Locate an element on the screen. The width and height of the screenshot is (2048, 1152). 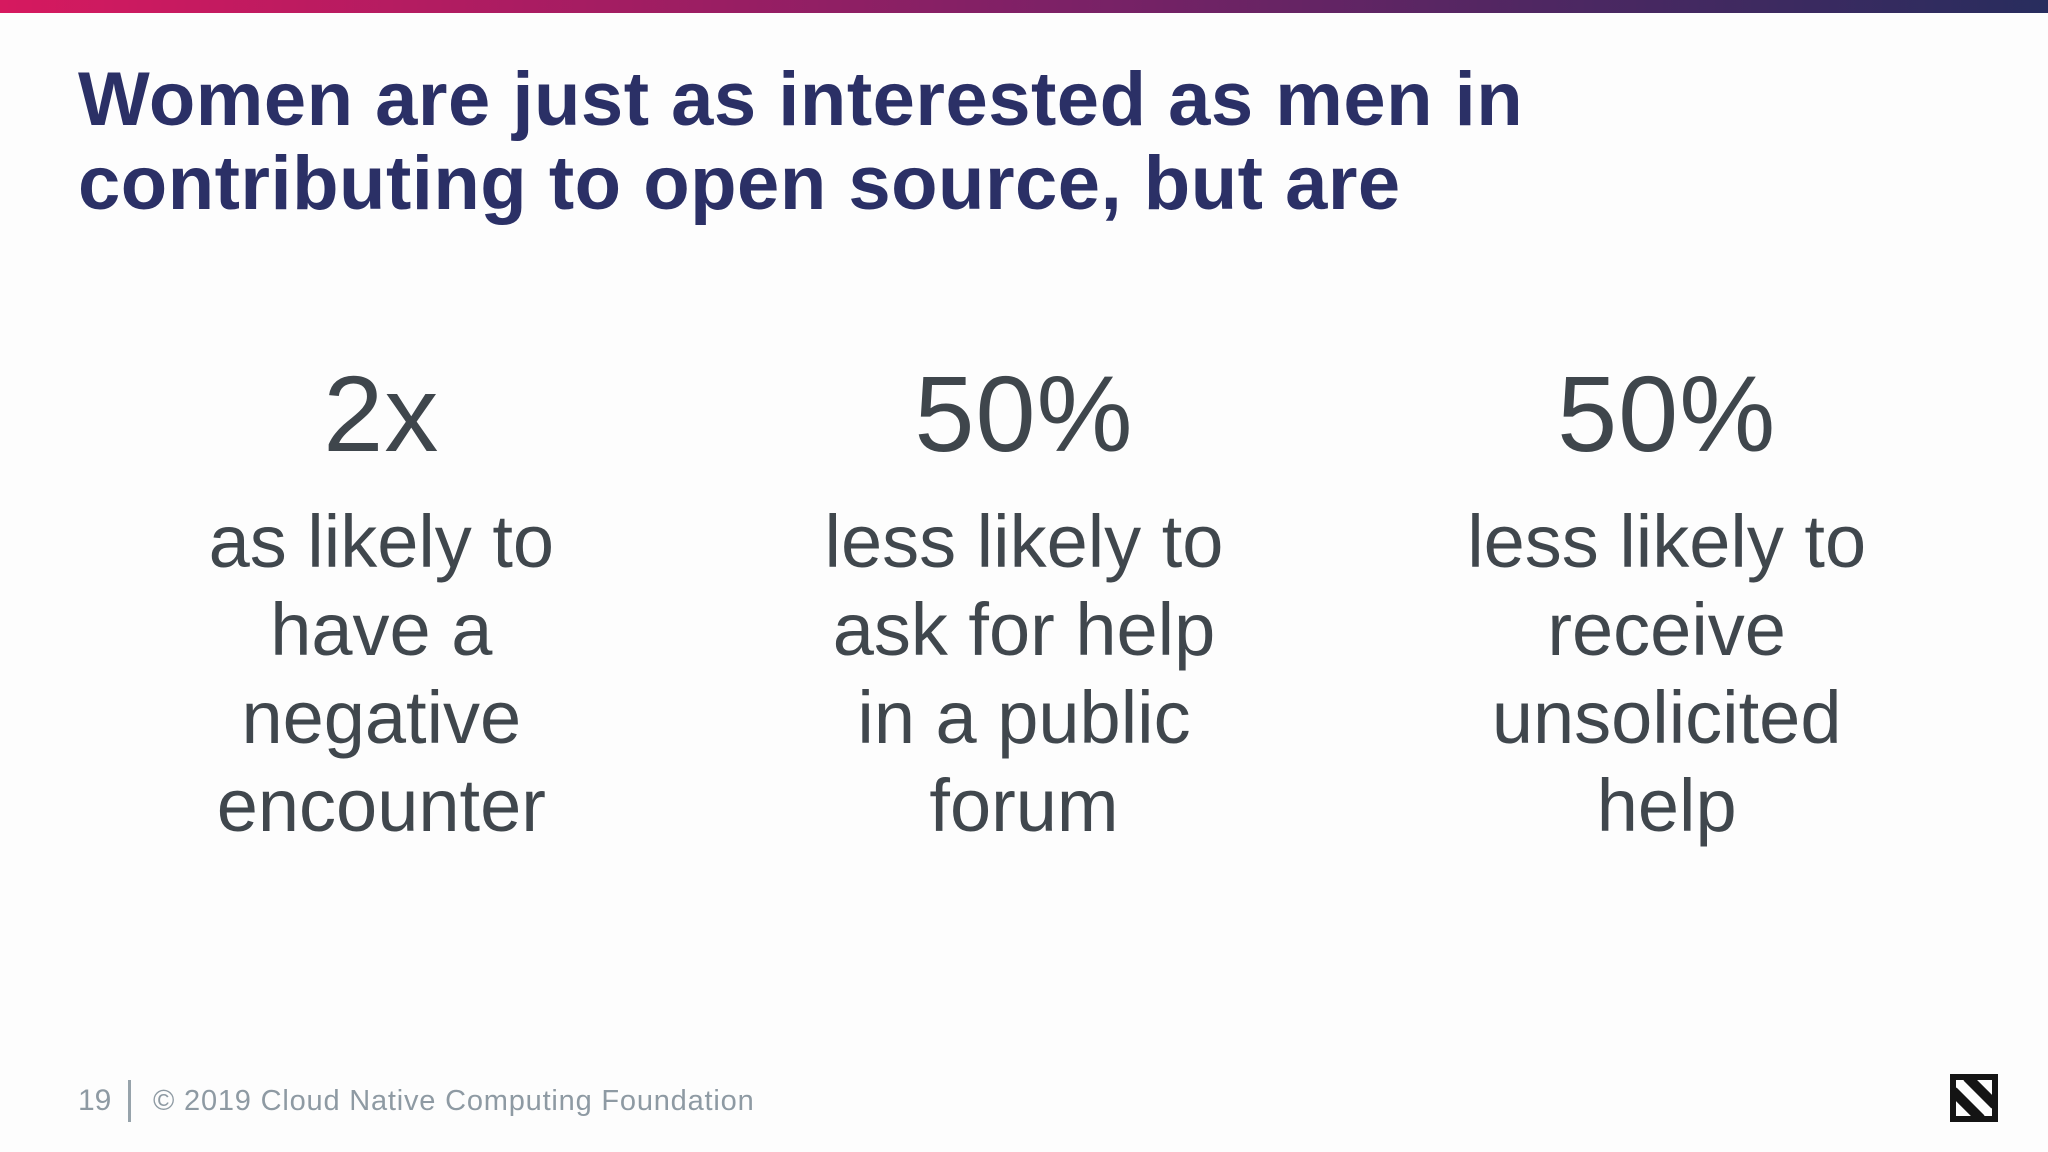
page-number: 19 is located at coordinates (95, 1100).